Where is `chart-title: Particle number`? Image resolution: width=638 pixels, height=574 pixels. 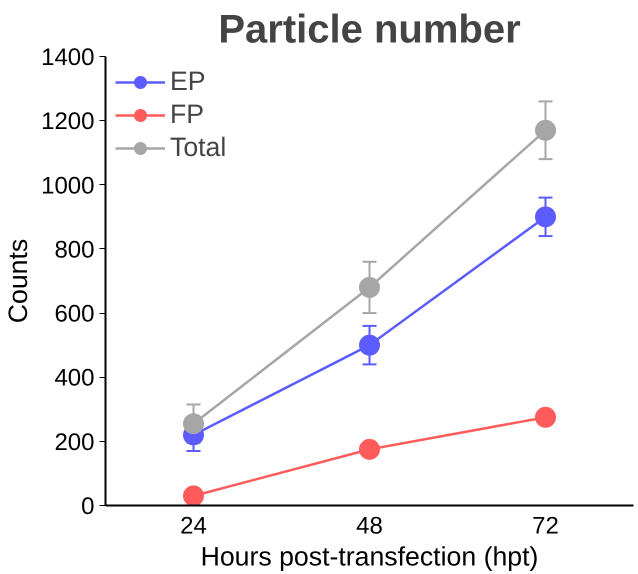 chart-title: Particle number is located at coordinates (369, 30).